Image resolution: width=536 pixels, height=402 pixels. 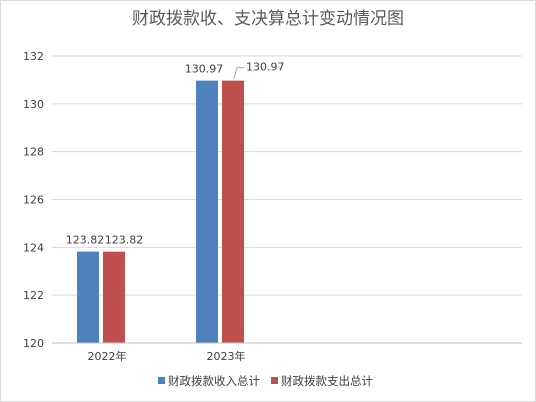 I want to click on y-tick-label: 130, so click(x=33, y=104).